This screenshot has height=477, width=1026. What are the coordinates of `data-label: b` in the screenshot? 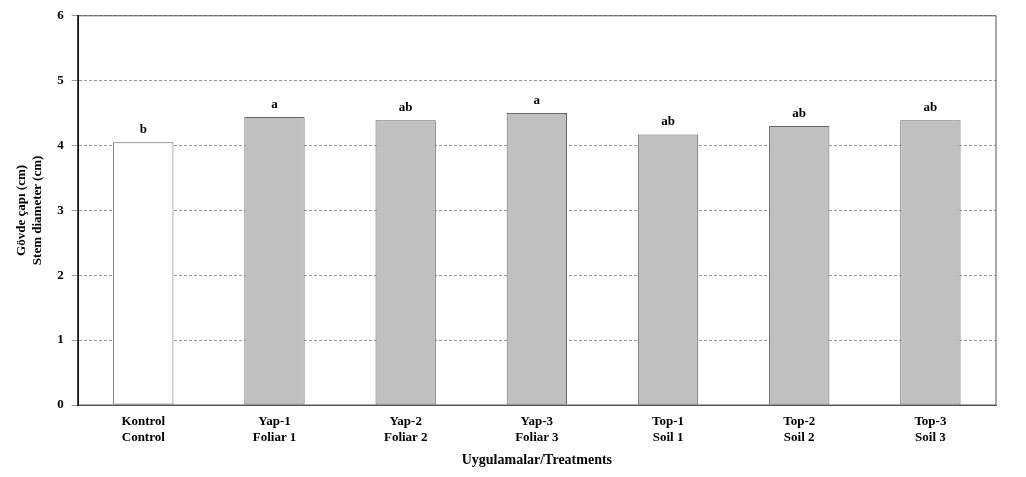 It's located at (143, 129).